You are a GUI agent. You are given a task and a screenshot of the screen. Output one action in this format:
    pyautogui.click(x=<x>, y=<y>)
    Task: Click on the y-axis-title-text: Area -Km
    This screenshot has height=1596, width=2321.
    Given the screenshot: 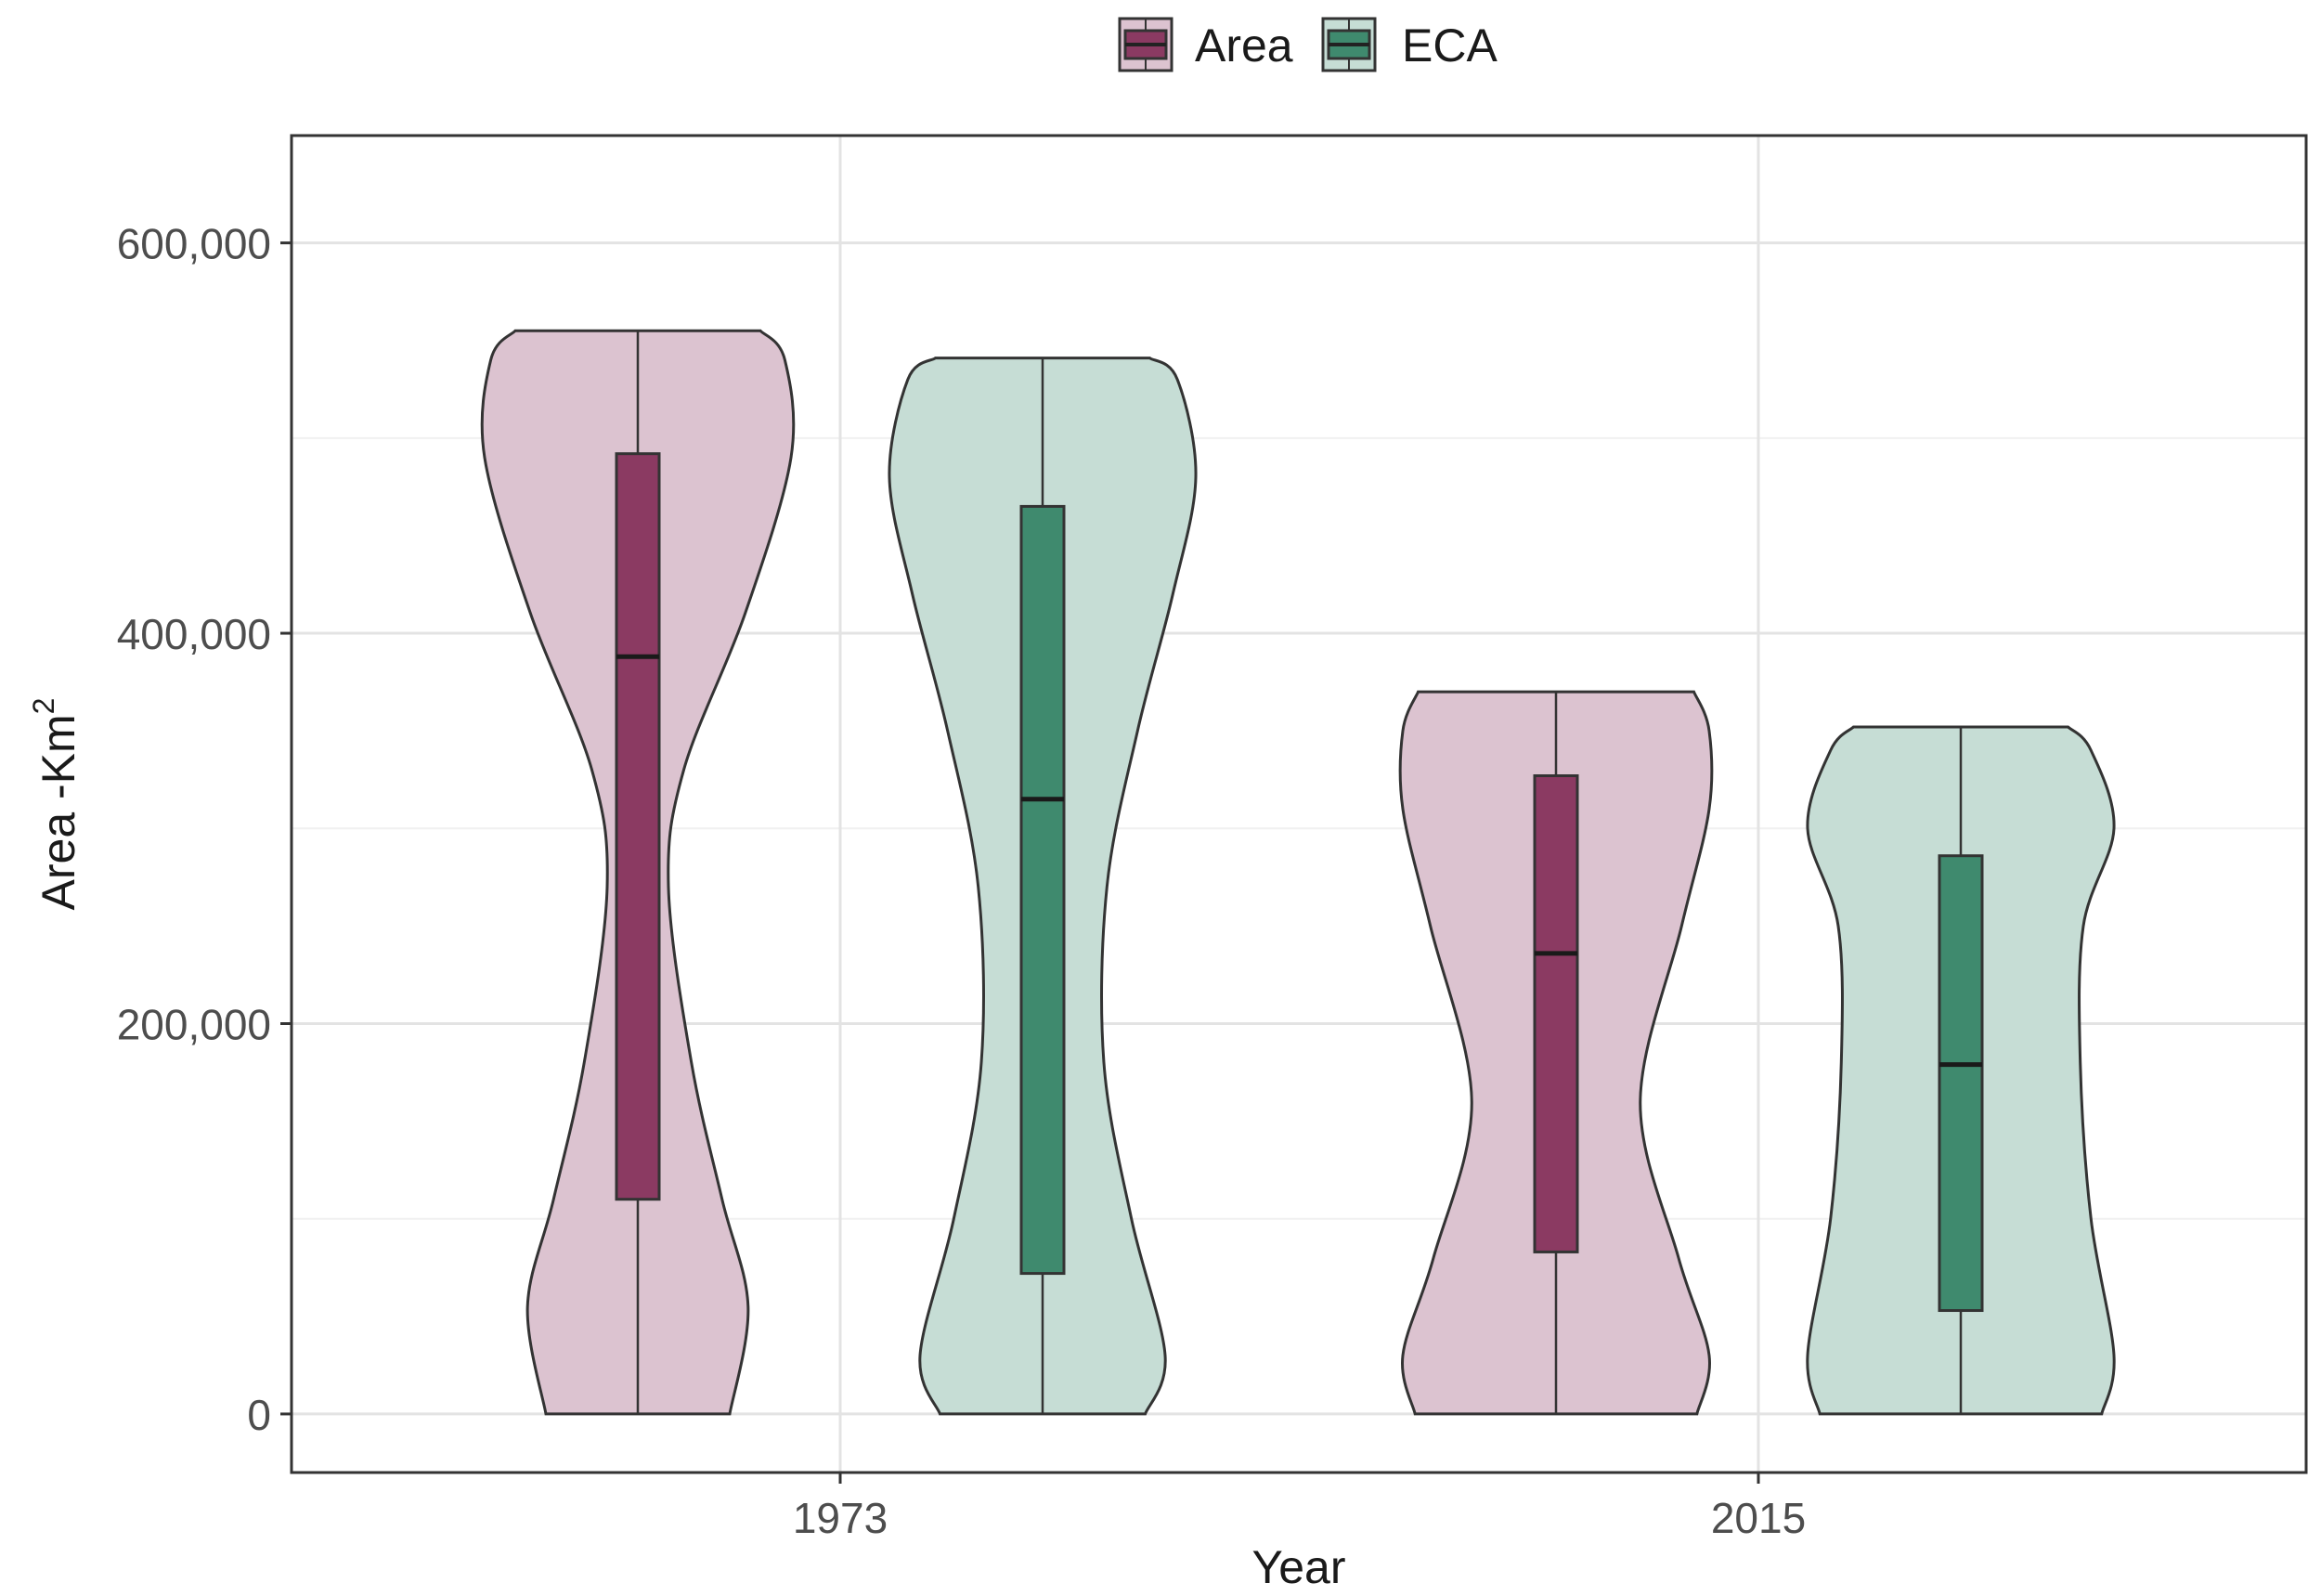 What is the action you would take?
    pyautogui.click(x=58, y=812)
    